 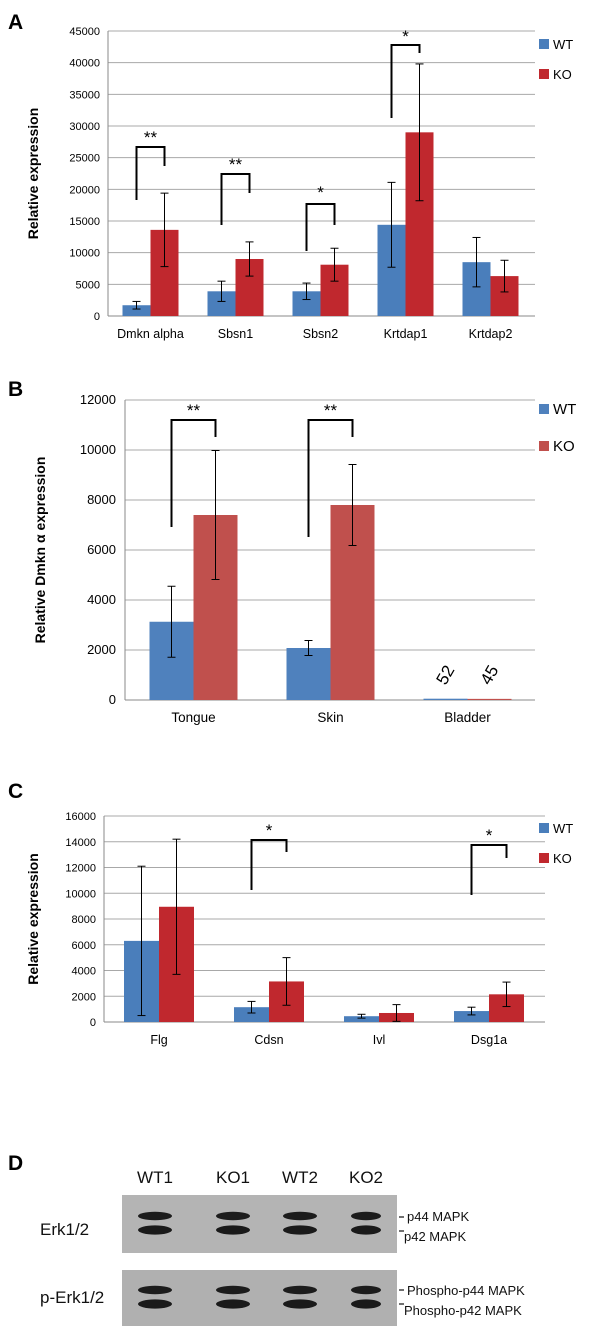 I want to click on x-tick-label: Bladder, so click(x=467, y=717).